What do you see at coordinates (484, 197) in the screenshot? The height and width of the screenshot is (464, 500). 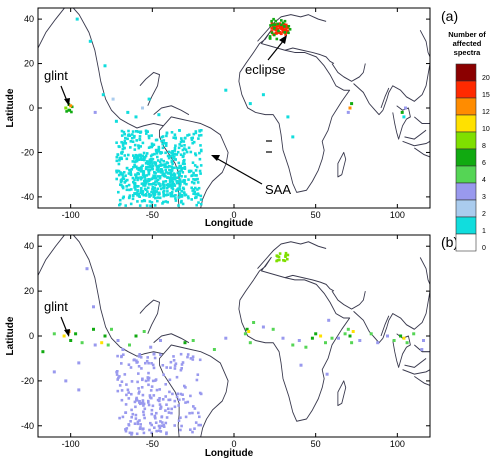 I see `colorbar-tick-3: 3` at bounding box center [484, 197].